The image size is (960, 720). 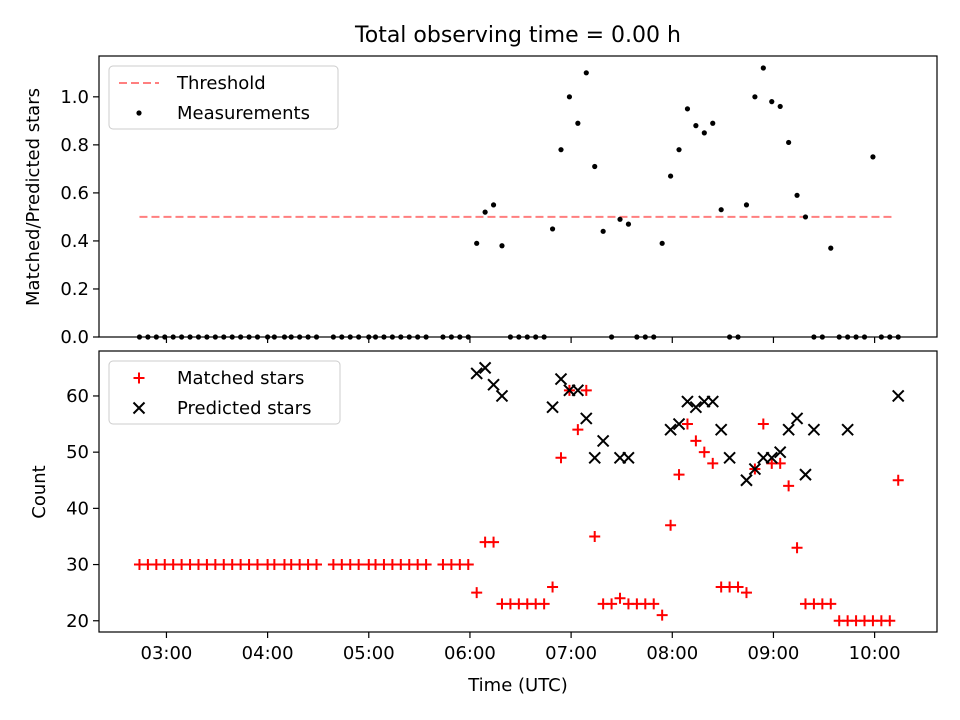 I want to click on legend-measurements-label: Measurements, so click(x=243, y=113).